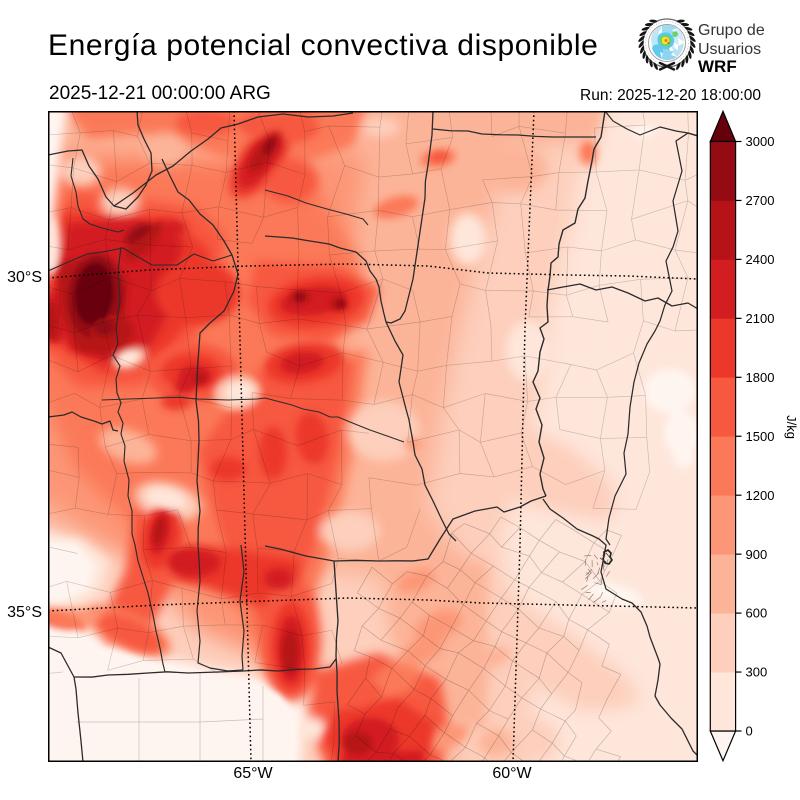  I want to click on svg-text: J/kg, so click(791, 427).